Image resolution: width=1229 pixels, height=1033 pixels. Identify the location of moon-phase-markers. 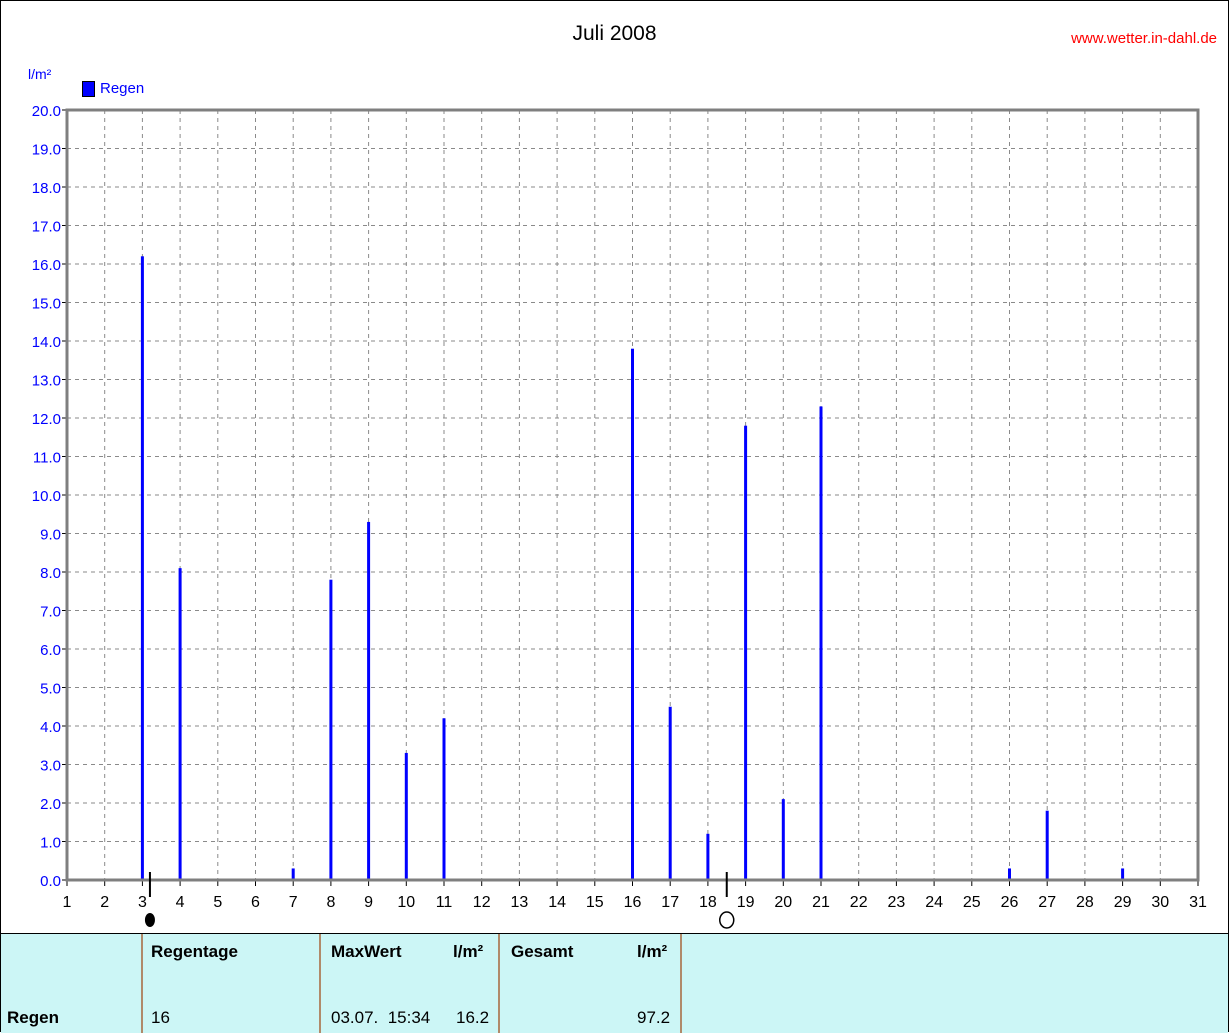
(439, 900).